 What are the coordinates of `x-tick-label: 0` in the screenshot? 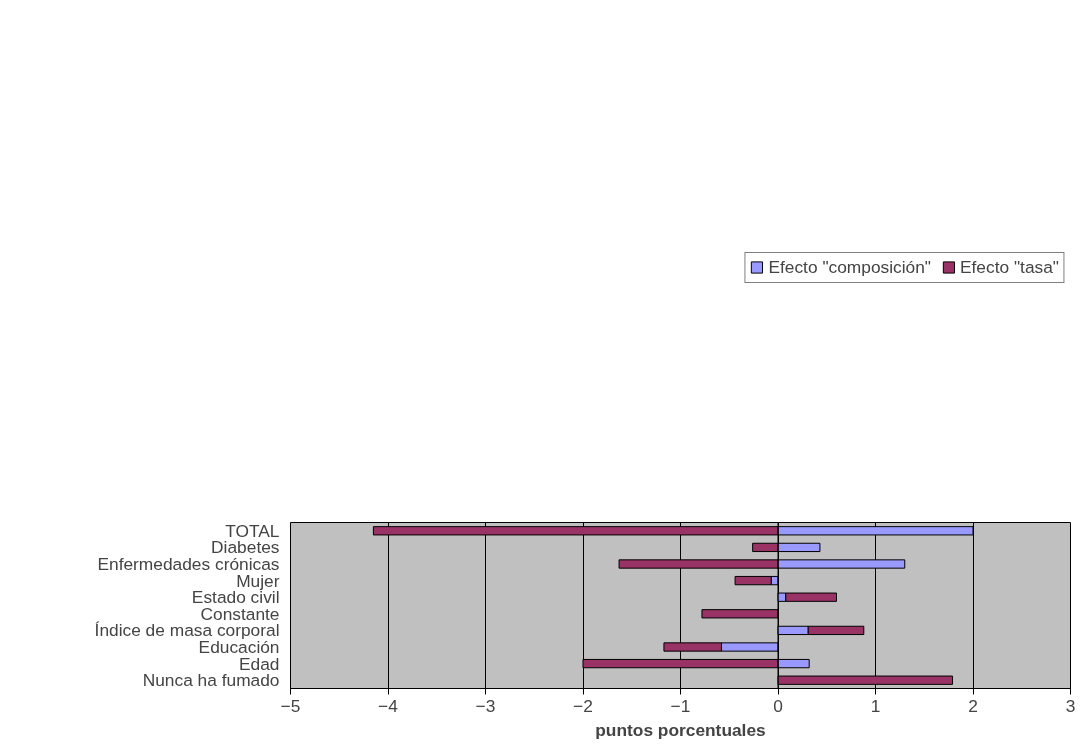 It's located at (778, 705).